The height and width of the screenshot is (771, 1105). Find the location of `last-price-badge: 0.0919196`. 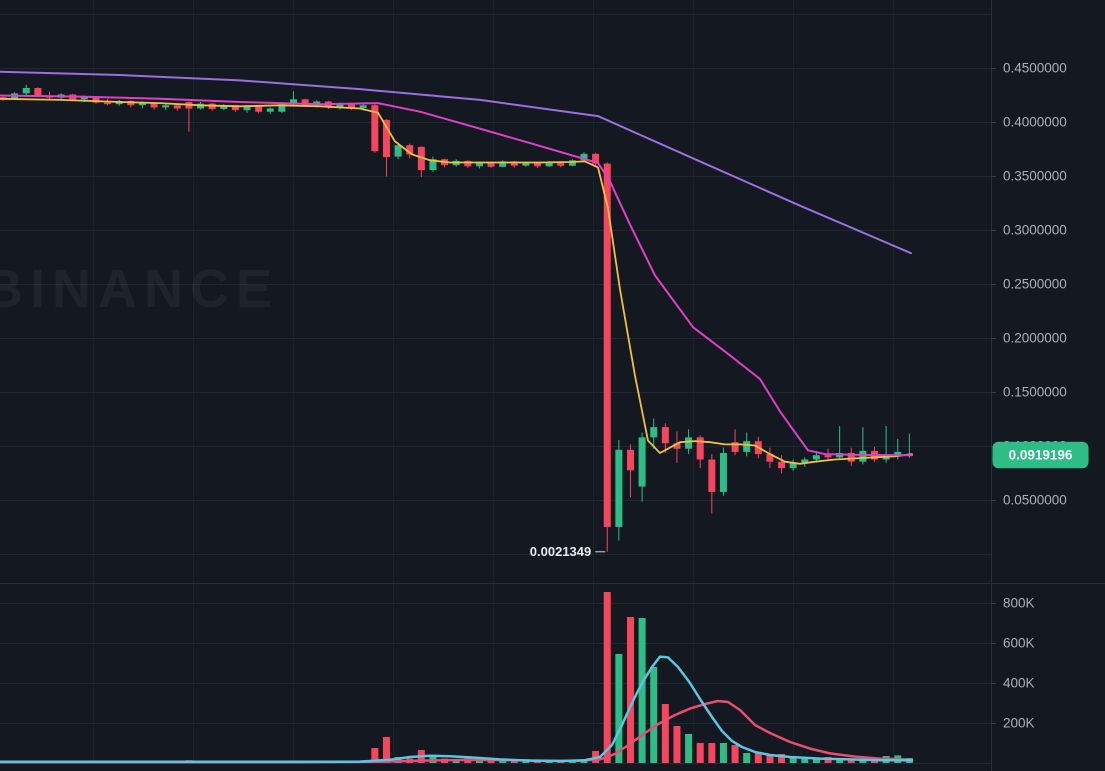

last-price-badge: 0.0919196 is located at coordinates (1040, 455).